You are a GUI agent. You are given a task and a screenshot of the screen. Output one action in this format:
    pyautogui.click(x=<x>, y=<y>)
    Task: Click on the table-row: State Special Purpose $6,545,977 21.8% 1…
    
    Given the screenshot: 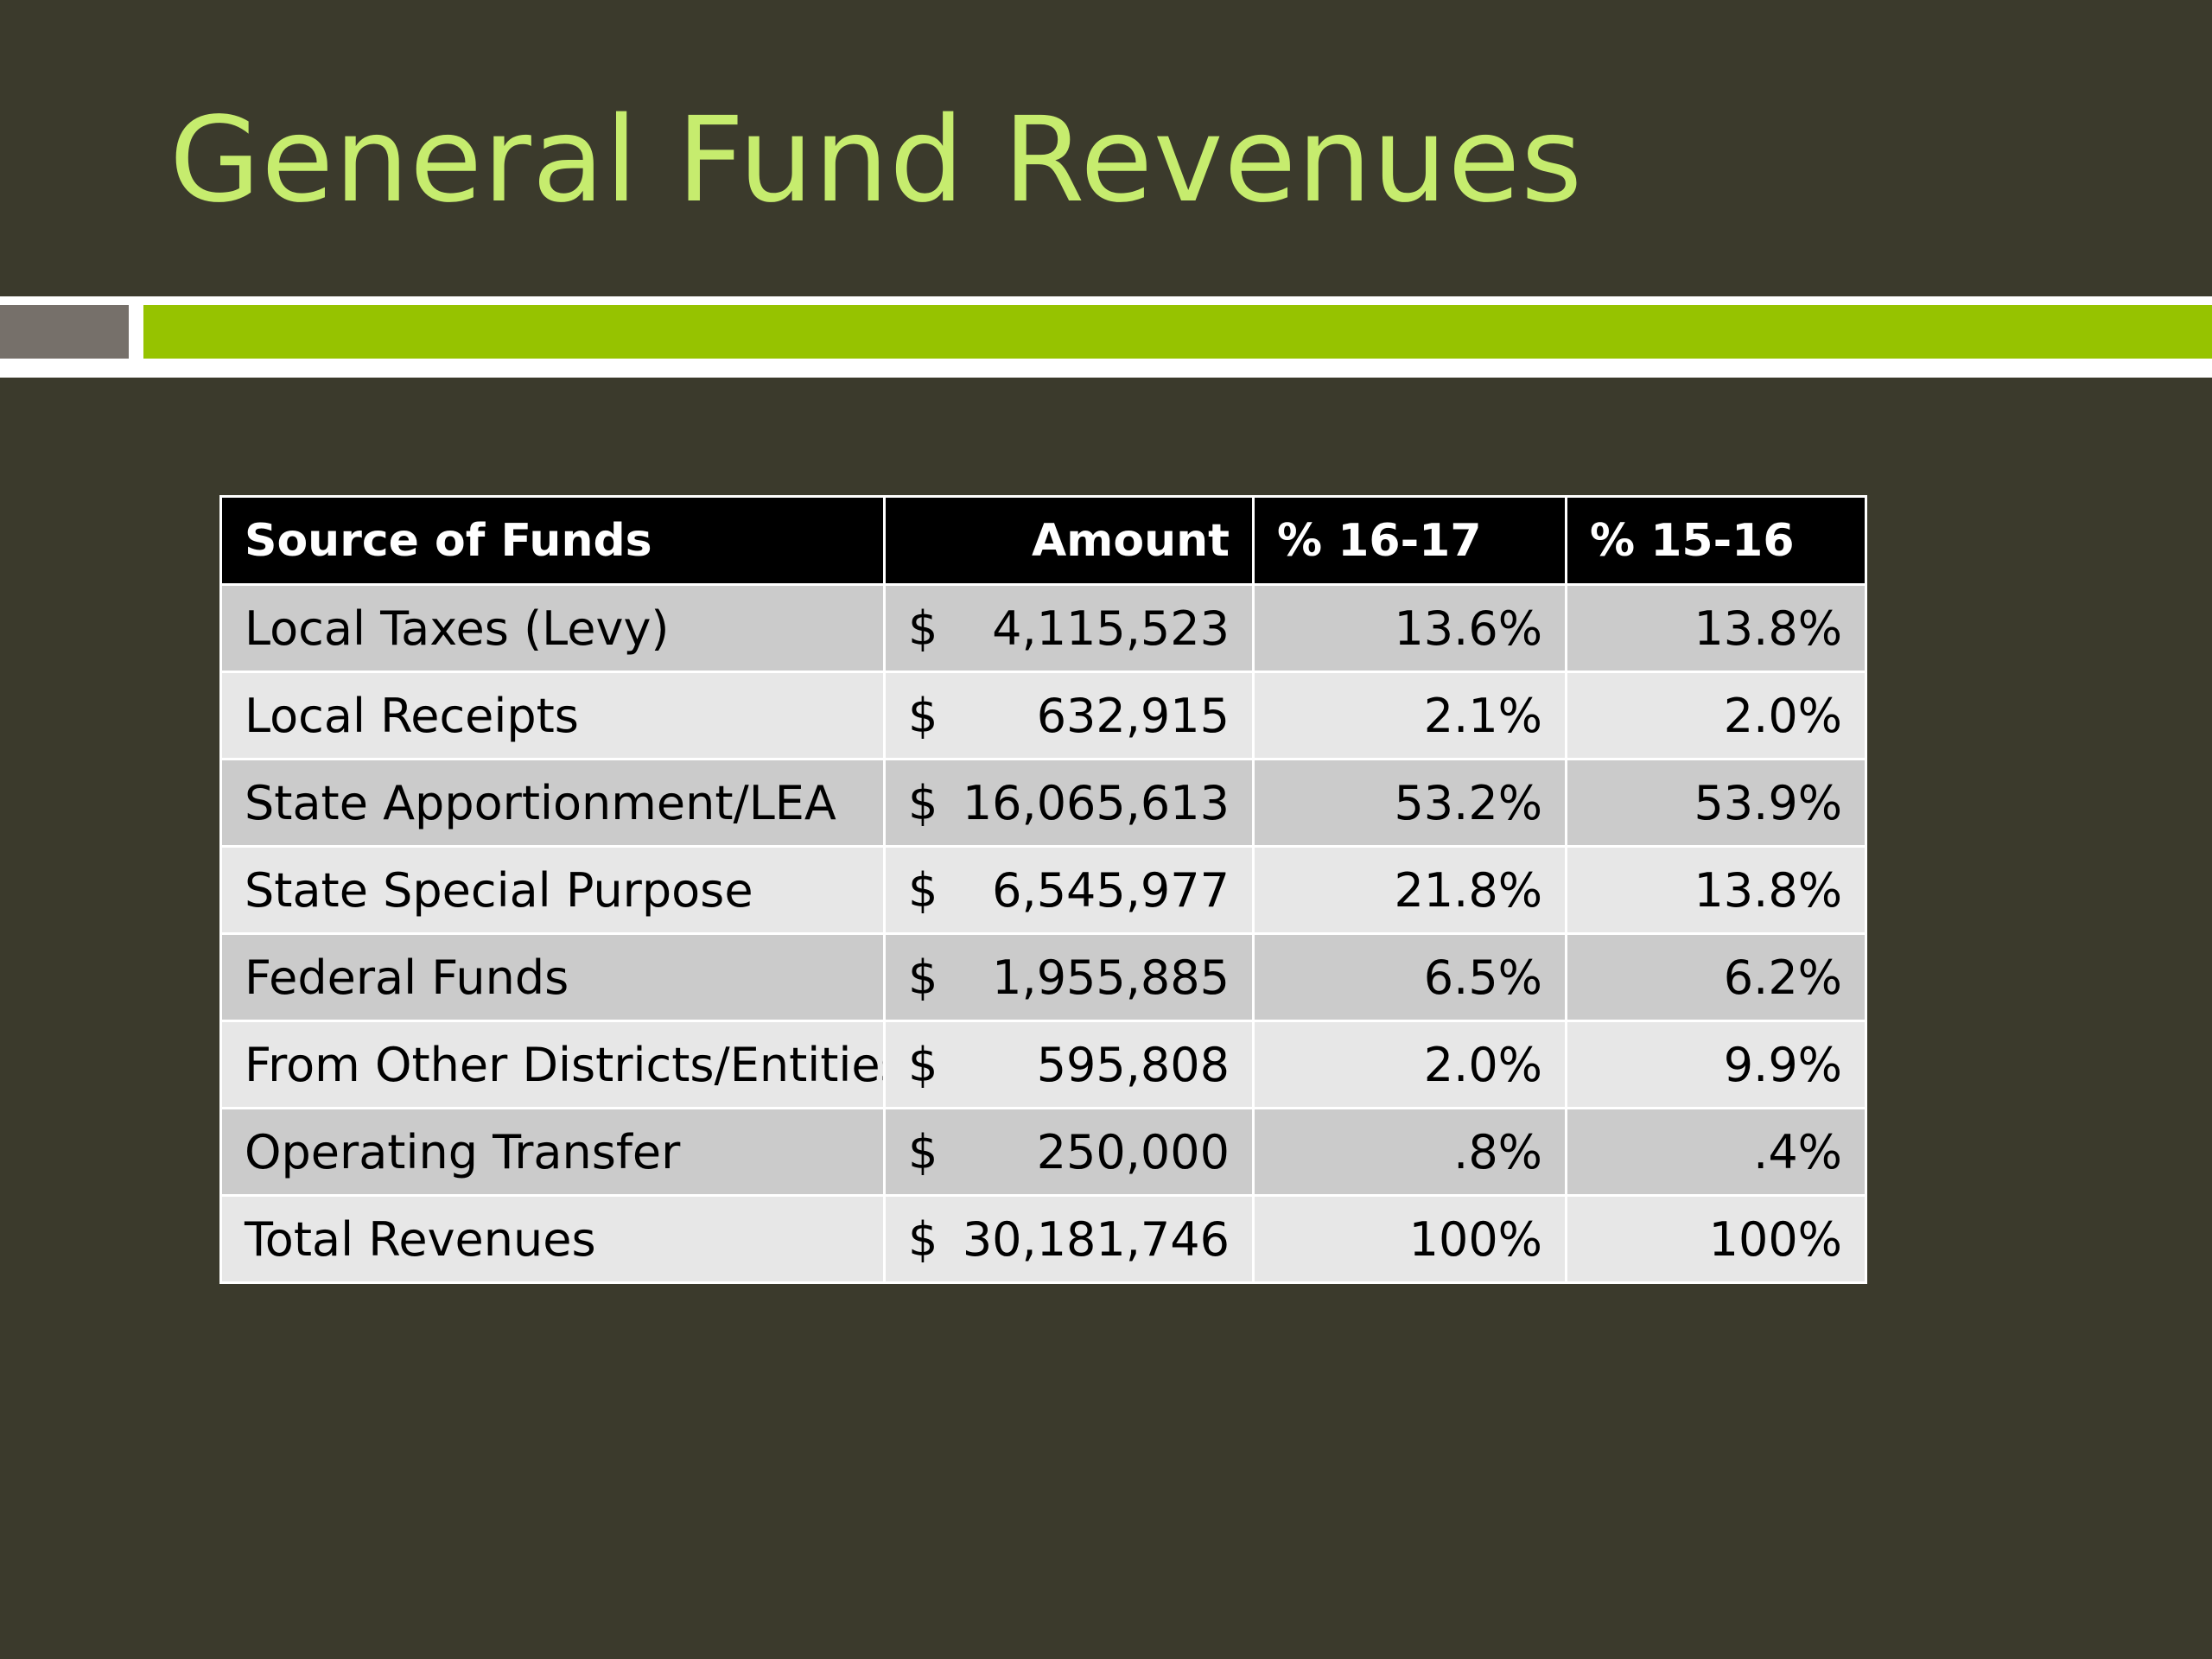 What is the action you would take?
    pyautogui.click(x=1043, y=890)
    